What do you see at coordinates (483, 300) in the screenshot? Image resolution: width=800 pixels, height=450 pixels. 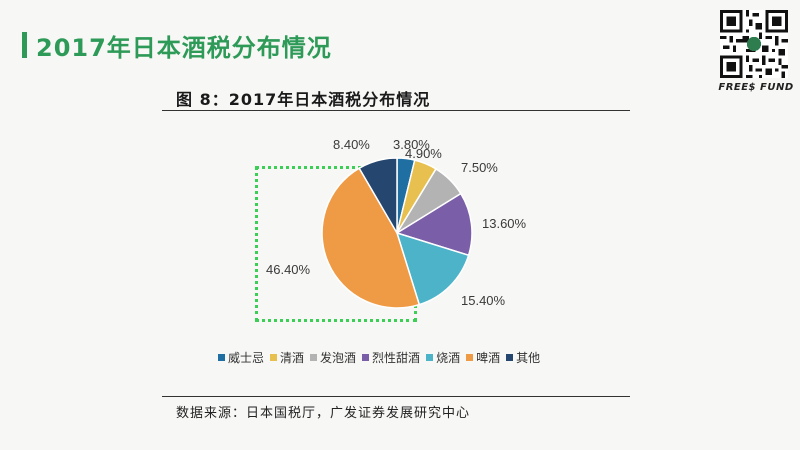 I see `pie-slice-label: 15.40%` at bounding box center [483, 300].